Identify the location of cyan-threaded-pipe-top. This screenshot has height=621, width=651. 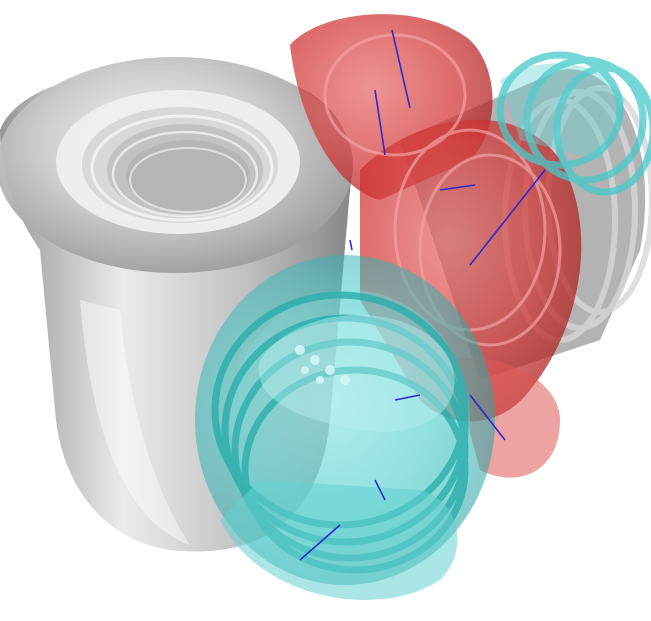
(573, 123).